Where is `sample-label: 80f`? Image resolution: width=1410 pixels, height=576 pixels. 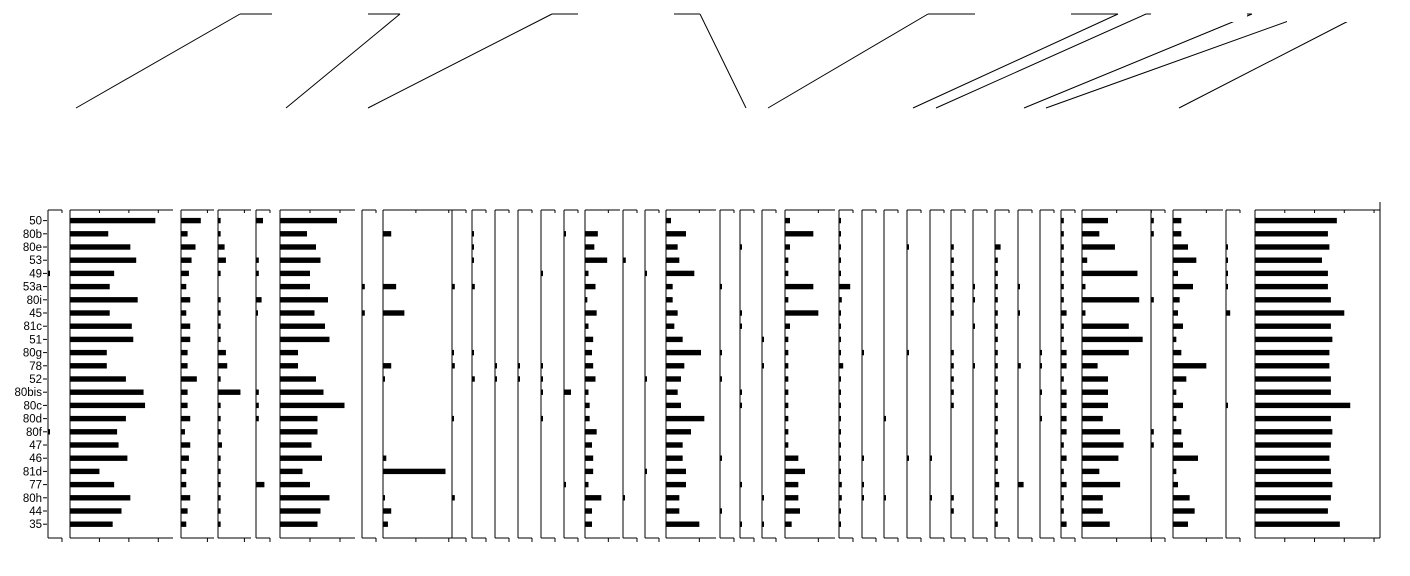
sample-label: 80f is located at coordinates (34, 433).